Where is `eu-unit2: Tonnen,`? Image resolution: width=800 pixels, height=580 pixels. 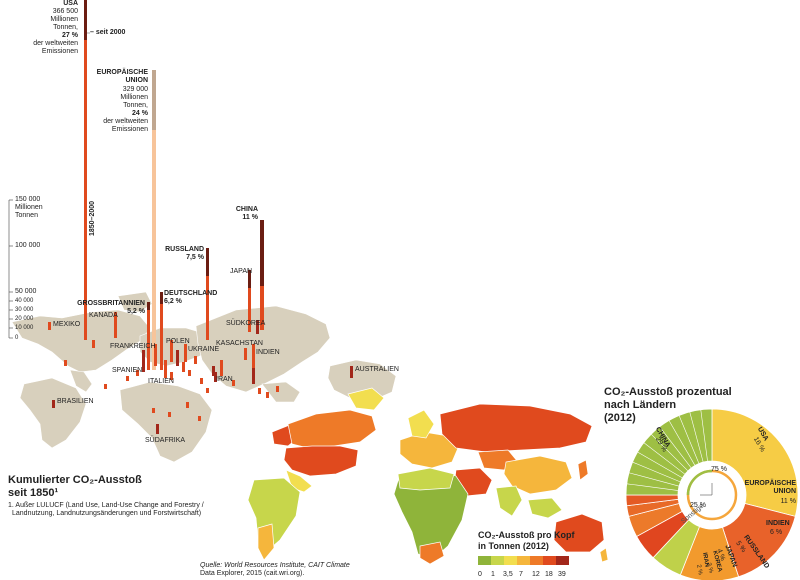 eu-unit2: Tonnen, is located at coordinates (135, 105).